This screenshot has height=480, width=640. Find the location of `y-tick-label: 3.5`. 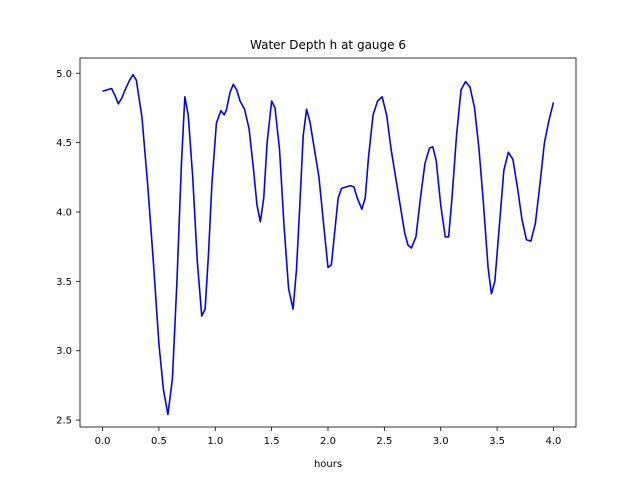

y-tick-label: 3.5 is located at coordinates (64, 282).